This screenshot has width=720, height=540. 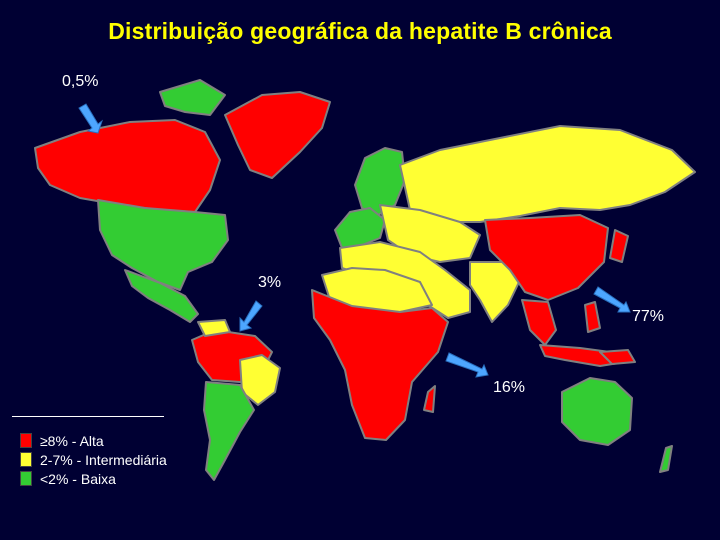 I want to click on legend-divider, so click(x=88, y=416).